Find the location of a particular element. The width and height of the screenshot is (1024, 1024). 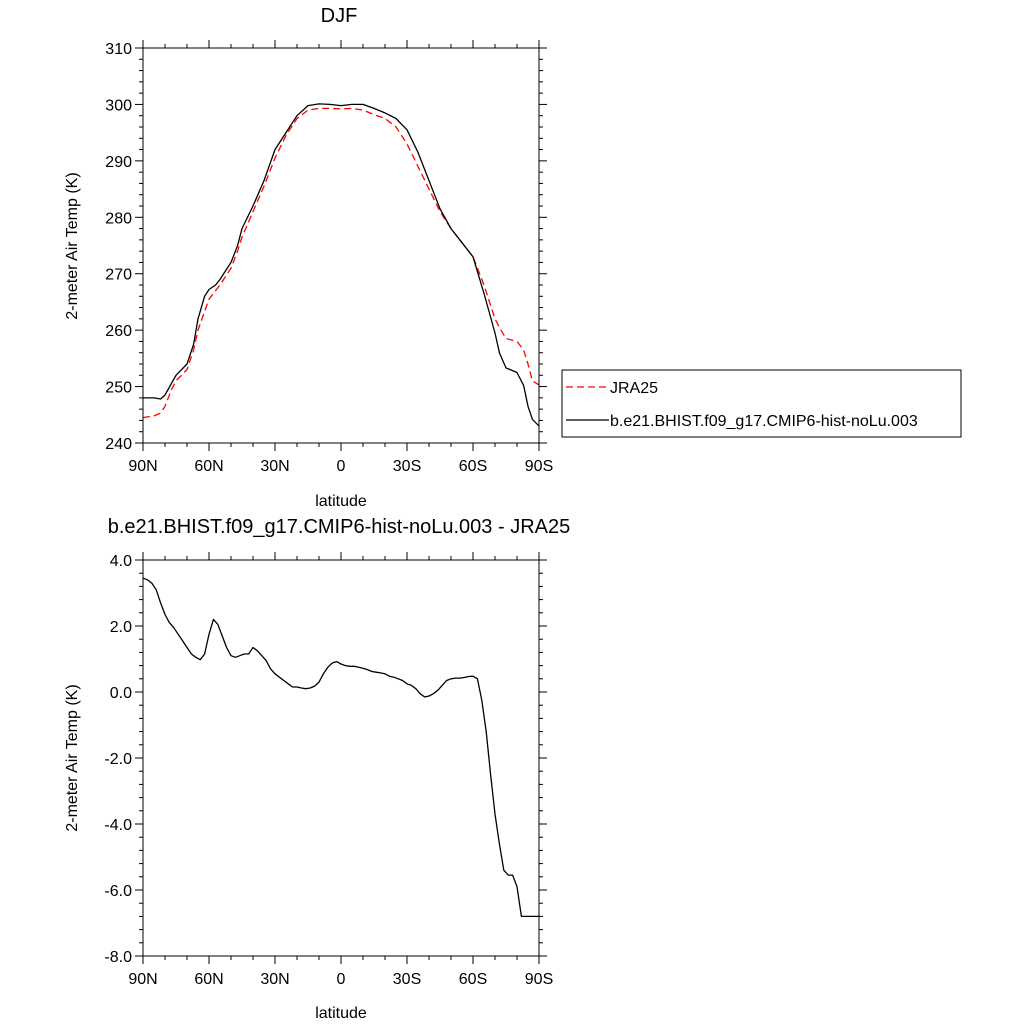

y-tick-label: 270 is located at coordinates (118, 275).